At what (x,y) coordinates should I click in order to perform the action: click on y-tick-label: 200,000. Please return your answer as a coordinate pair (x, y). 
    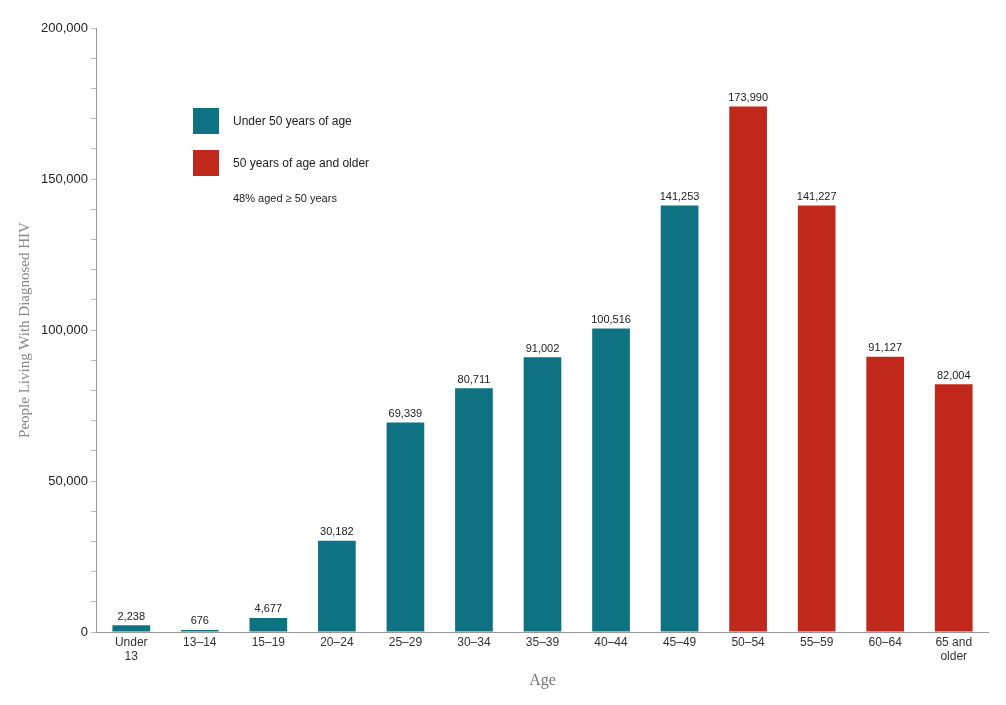
    Looking at the image, I should click on (64, 27).